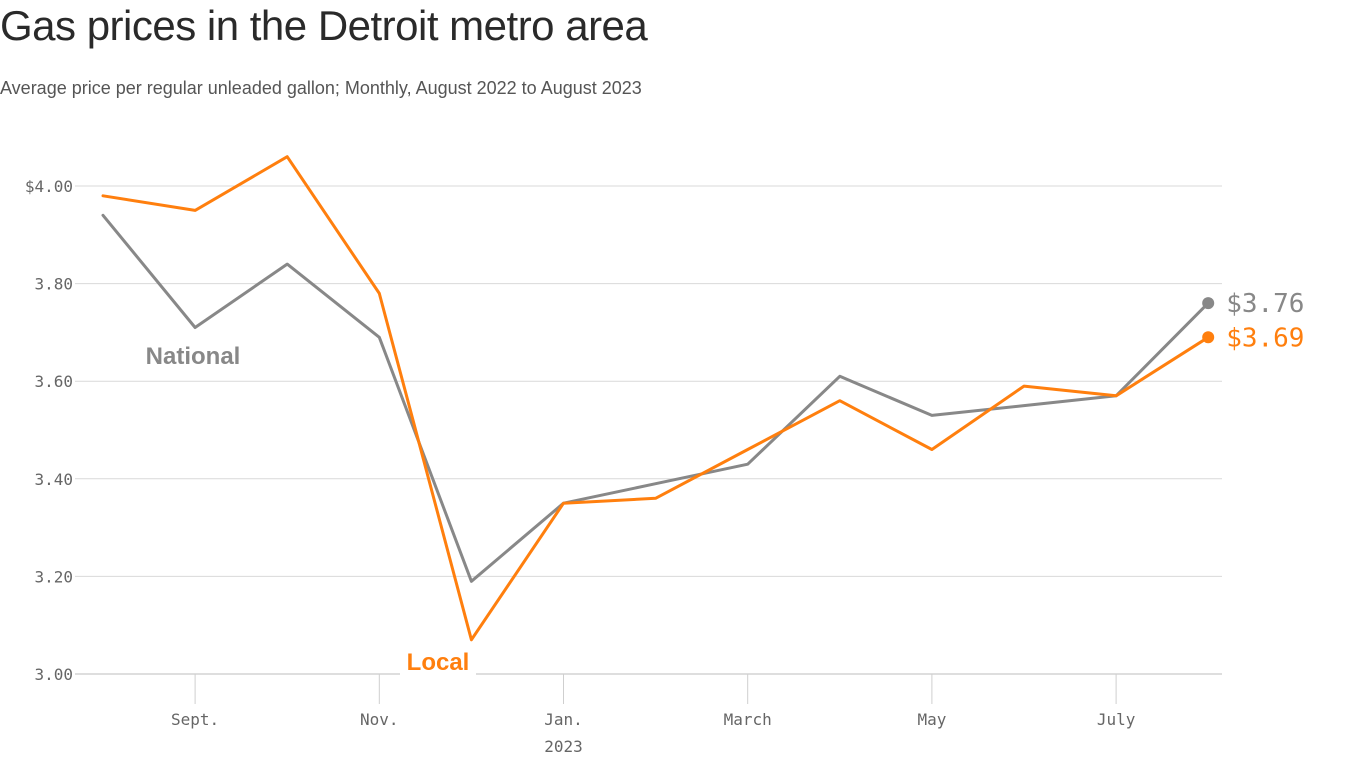 This screenshot has width=1366, height=768. I want to click on end-value-label-national: $3.76, so click(1265, 304).